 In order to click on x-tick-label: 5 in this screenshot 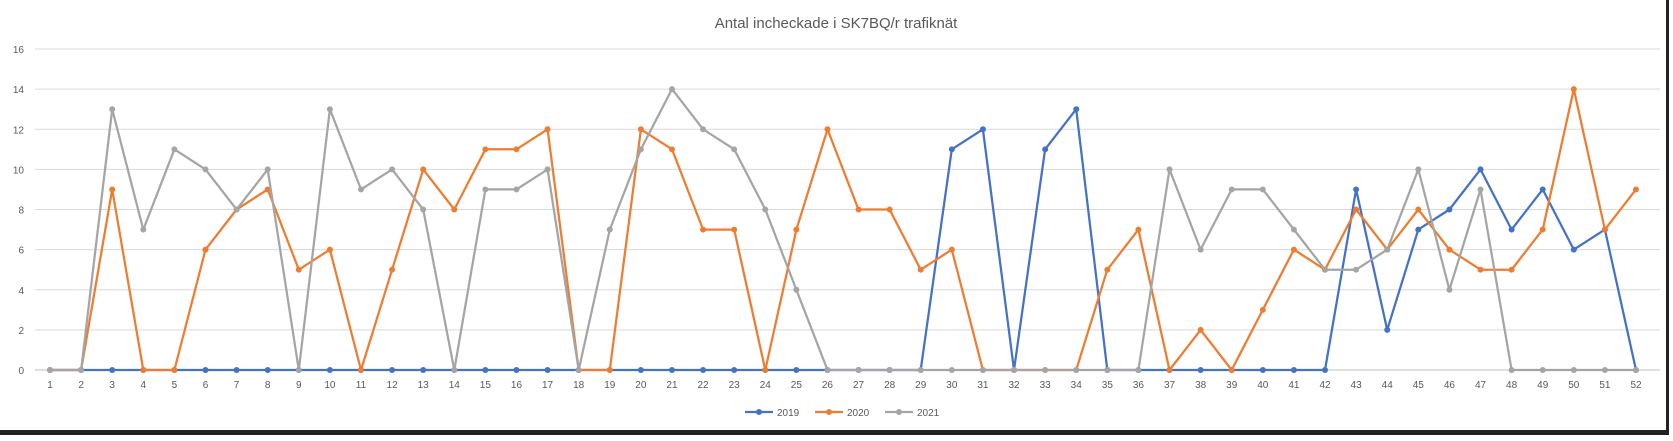, I will do `click(175, 385)`.